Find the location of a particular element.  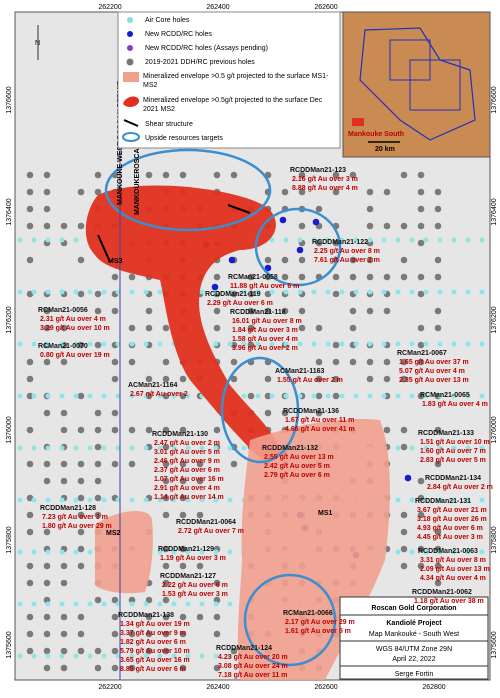

assay: 1.83 g/t Au over 4 m is located at coordinates (455, 404).